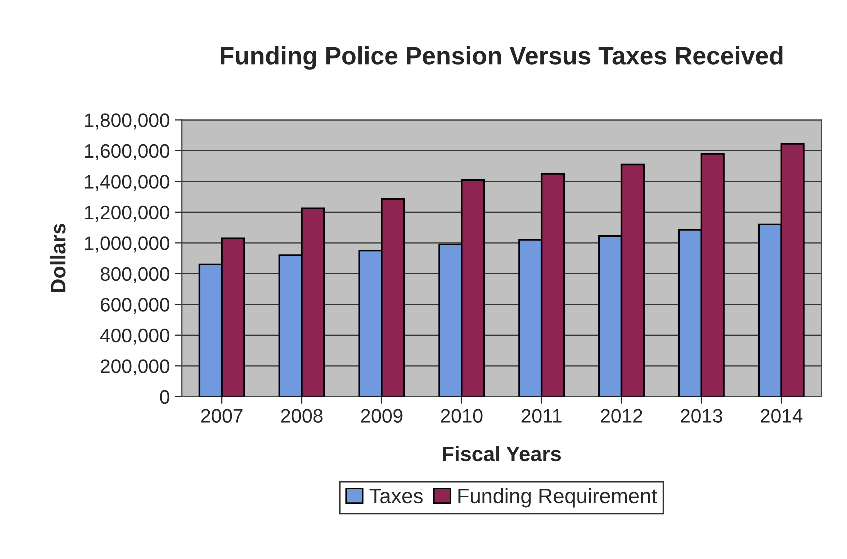 The height and width of the screenshot is (559, 847). What do you see at coordinates (135, 306) in the screenshot?
I see `y-tick-label: 600,000` at bounding box center [135, 306].